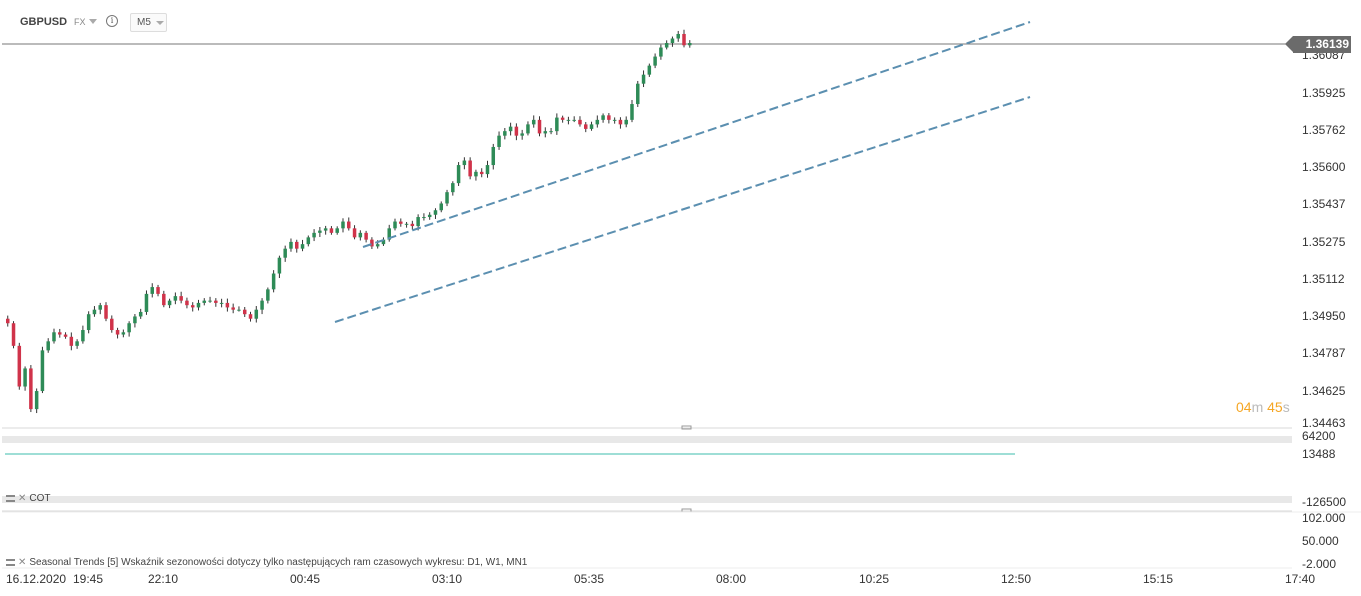 This screenshot has width=1361, height=596. What do you see at coordinates (1320, 541) in the screenshot?
I see `seasonal-axis-mid: 50.000` at bounding box center [1320, 541].